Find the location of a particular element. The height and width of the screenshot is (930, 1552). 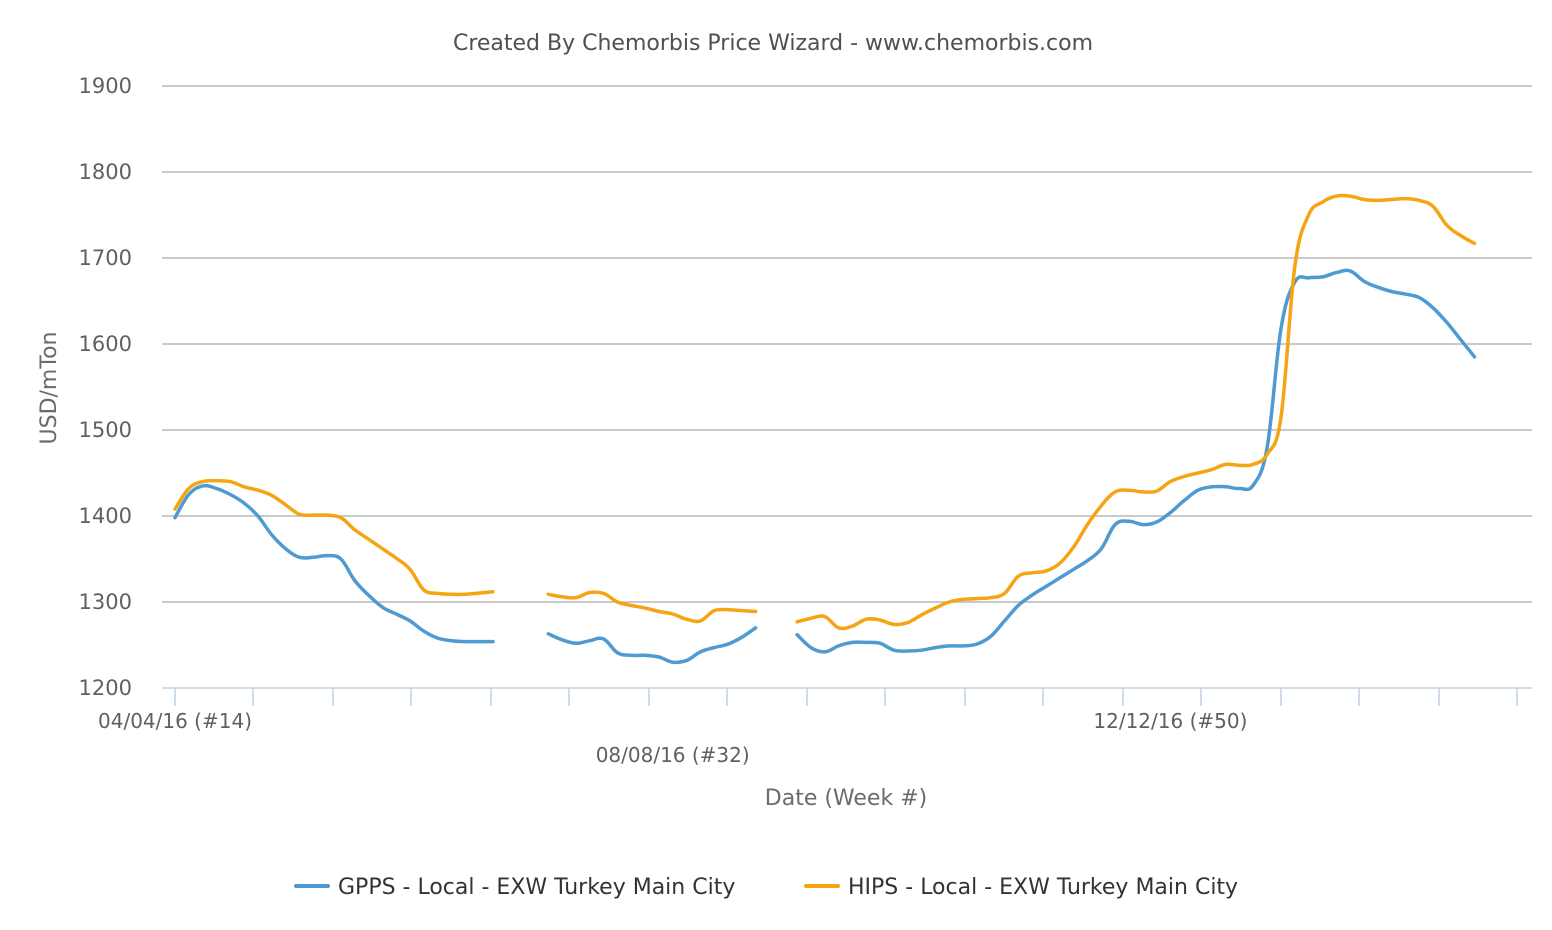

y-tick-label: 1900 is located at coordinates (105, 86).